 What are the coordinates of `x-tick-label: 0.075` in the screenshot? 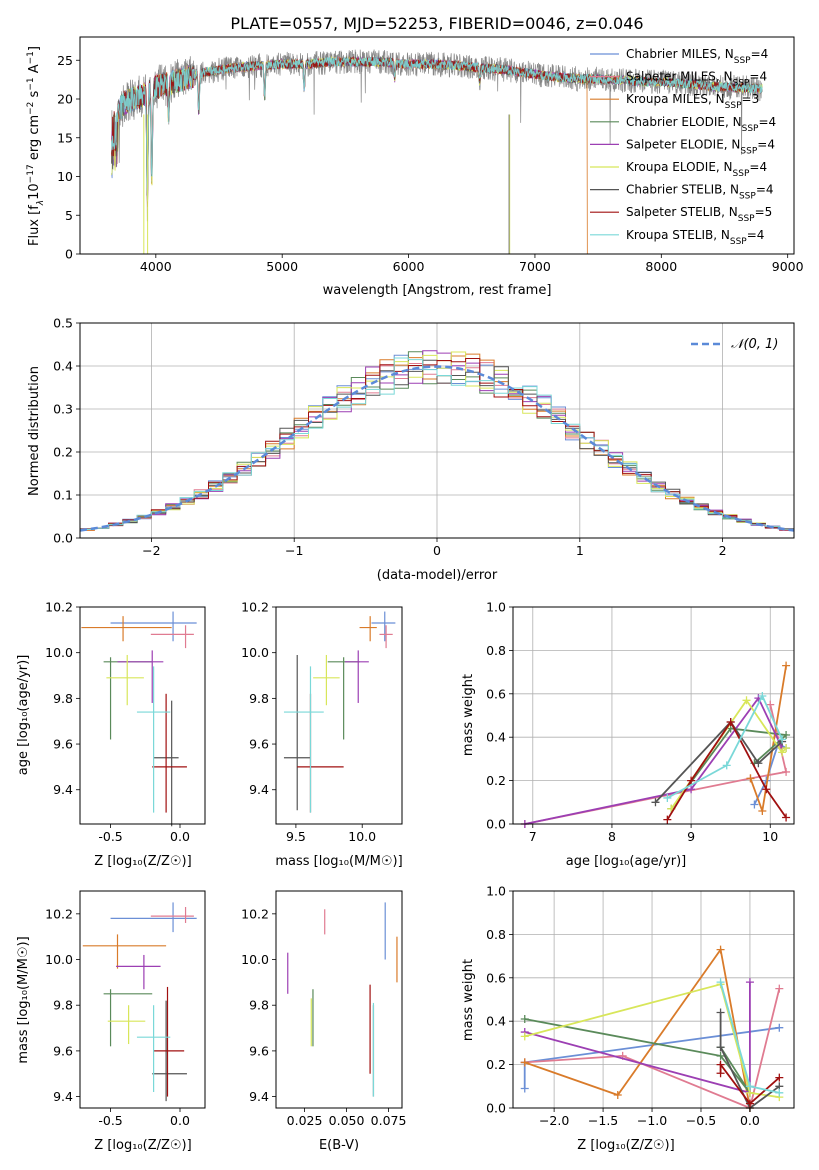 It's located at (389, 1120).